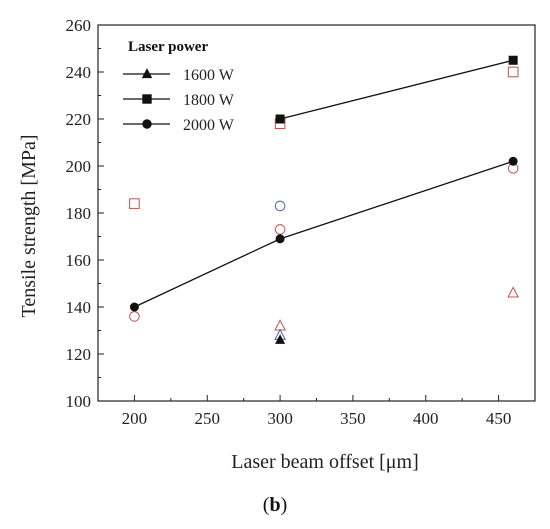  Describe the element at coordinates (79, 25) in the screenshot. I see `y-tick-label: 260` at that location.